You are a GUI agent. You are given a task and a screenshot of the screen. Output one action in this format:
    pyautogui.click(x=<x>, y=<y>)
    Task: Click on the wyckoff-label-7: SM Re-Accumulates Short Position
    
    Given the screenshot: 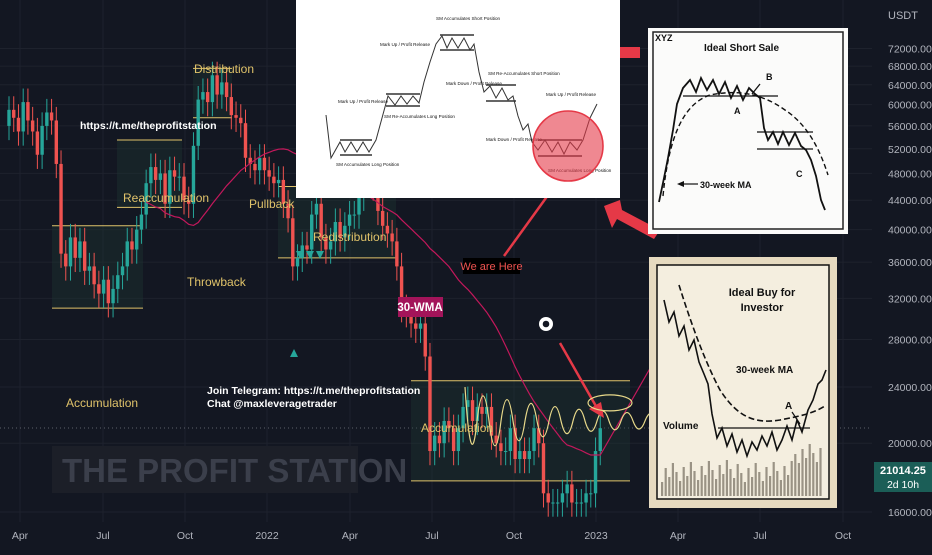 What is the action you would take?
    pyautogui.click(x=524, y=73)
    